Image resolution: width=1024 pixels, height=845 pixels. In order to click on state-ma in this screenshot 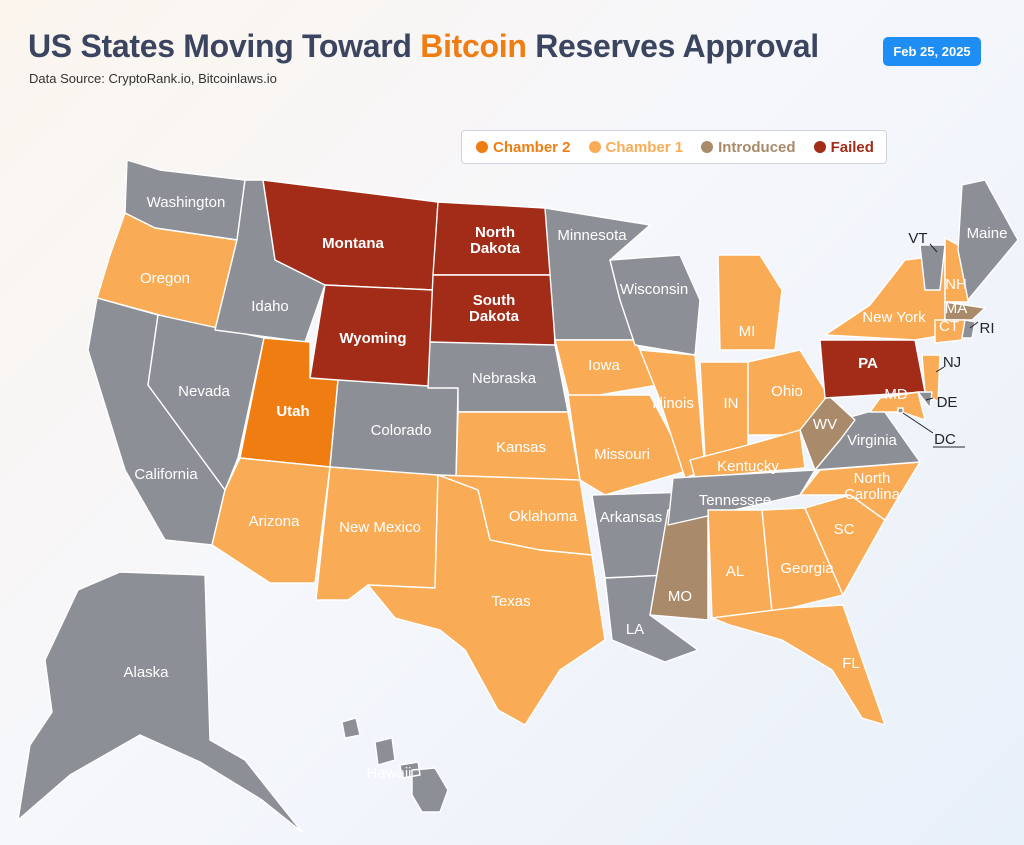, I will do `click(965, 311)`.